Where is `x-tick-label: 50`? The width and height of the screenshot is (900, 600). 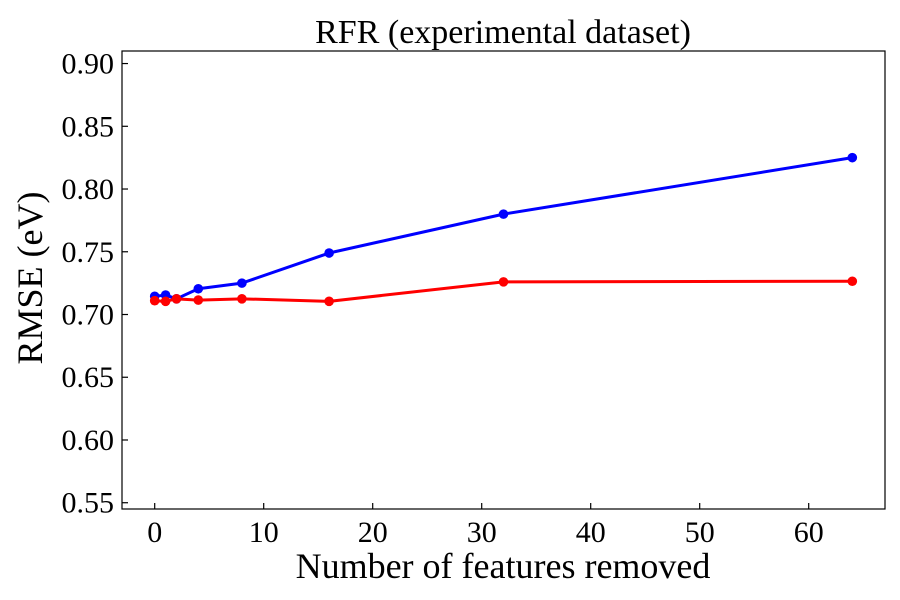
x-tick-label: 50 is located at coordinates (700, 532).